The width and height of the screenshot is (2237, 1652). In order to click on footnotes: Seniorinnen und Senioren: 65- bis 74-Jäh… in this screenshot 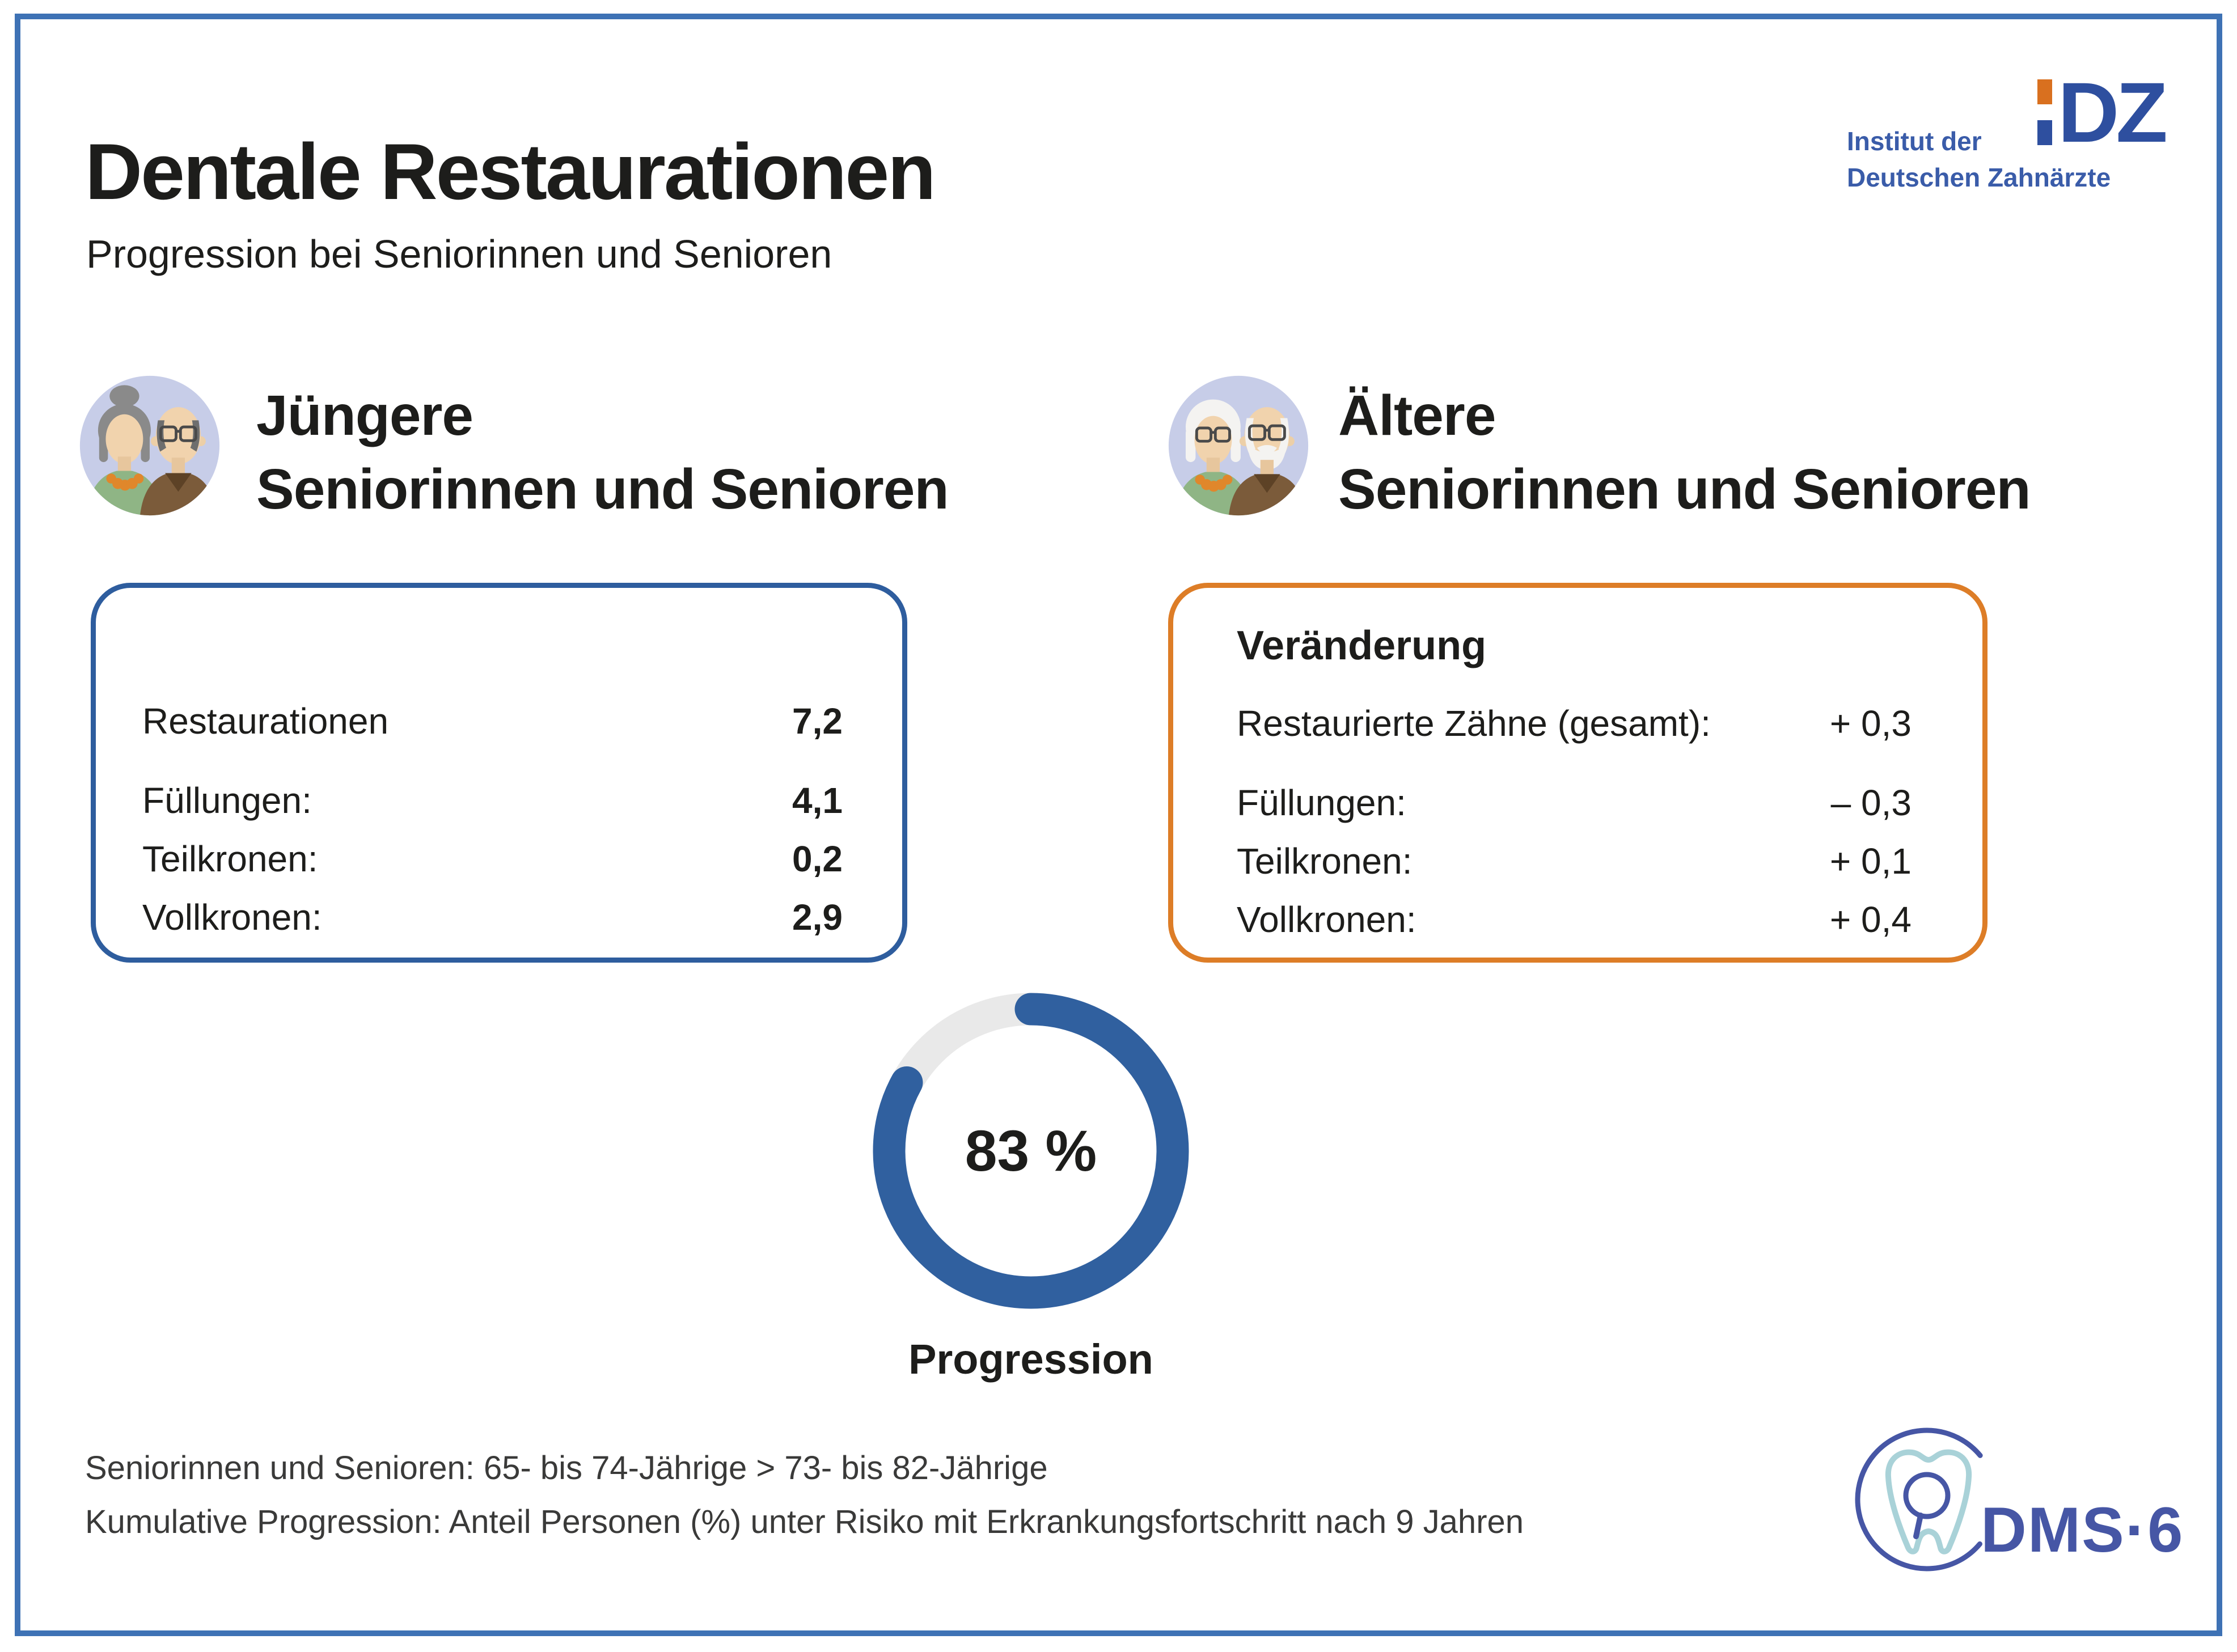, I will do `click(804, 1495)`.